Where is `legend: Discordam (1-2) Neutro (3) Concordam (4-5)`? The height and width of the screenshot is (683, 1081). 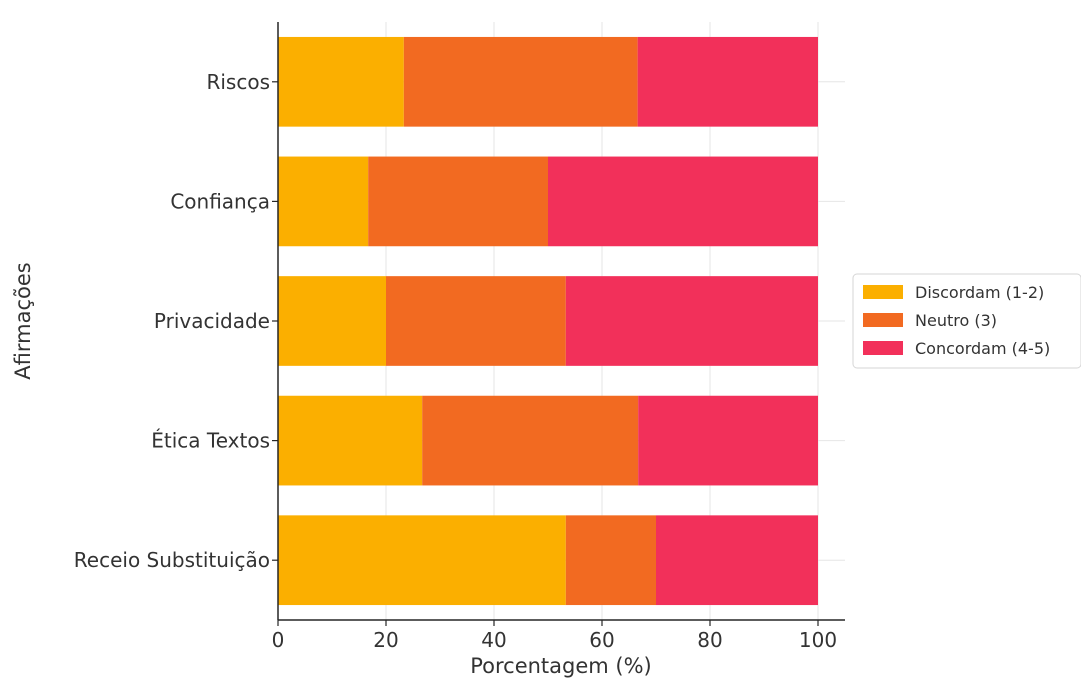 legend: Discordam (1-2) Neutro (3) Concordam (4-5) is located at coordinates (966, 321).